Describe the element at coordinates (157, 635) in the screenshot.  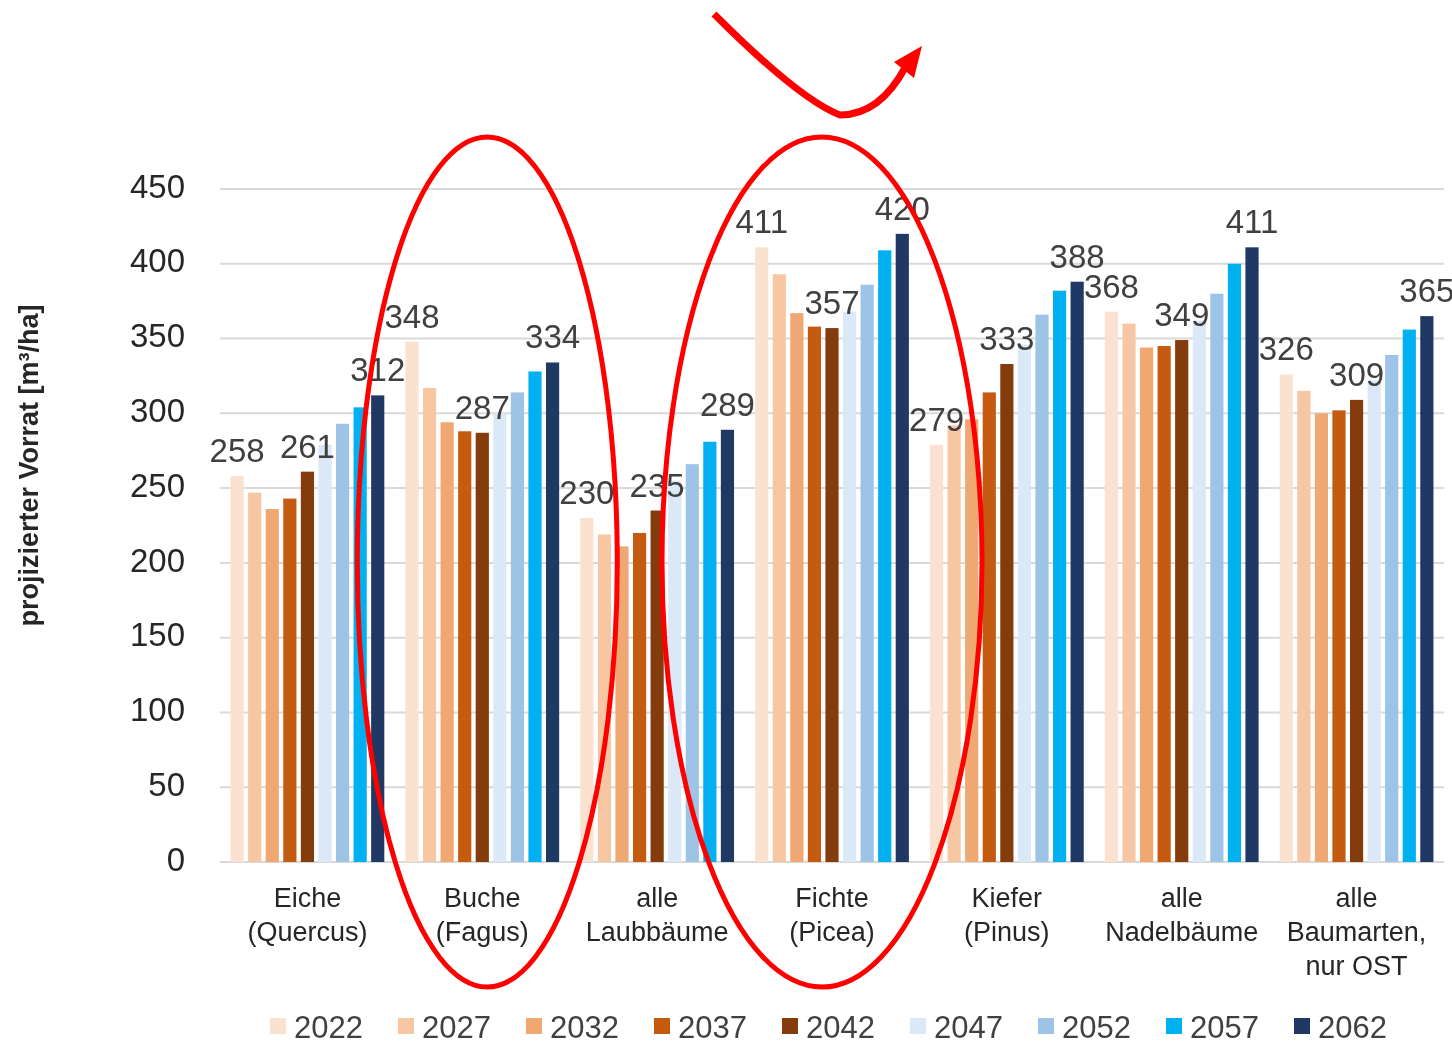
I see `y-tick-label: 150` at that location.